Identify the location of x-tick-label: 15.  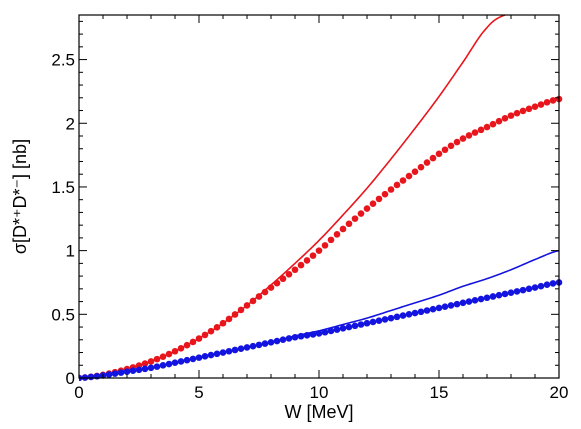
(439, 392).